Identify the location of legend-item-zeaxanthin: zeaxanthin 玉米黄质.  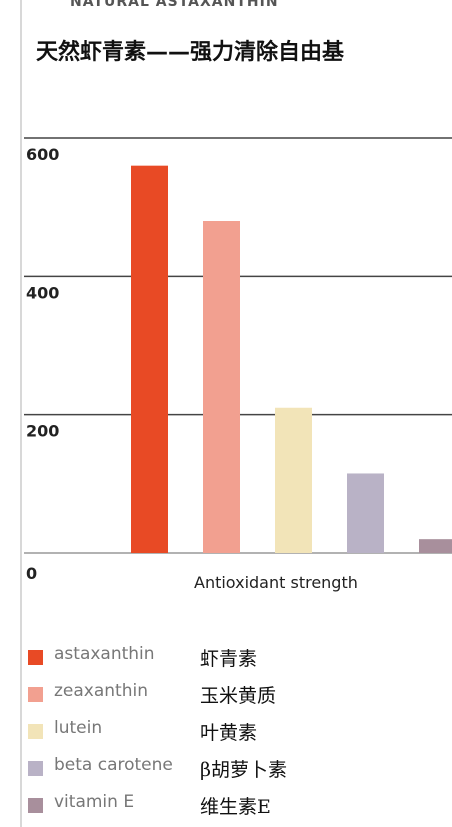
(228, 697).